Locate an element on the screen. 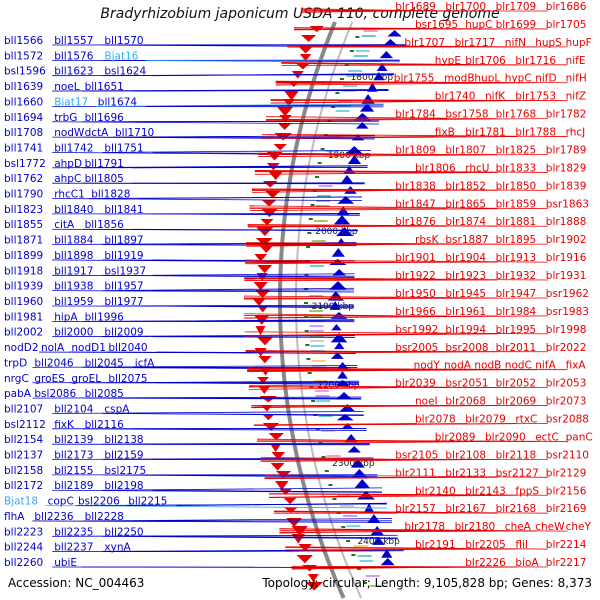 The height and width of the screenshot is (600, 600). gene-label: icfA is located at coordinates (145, 363).